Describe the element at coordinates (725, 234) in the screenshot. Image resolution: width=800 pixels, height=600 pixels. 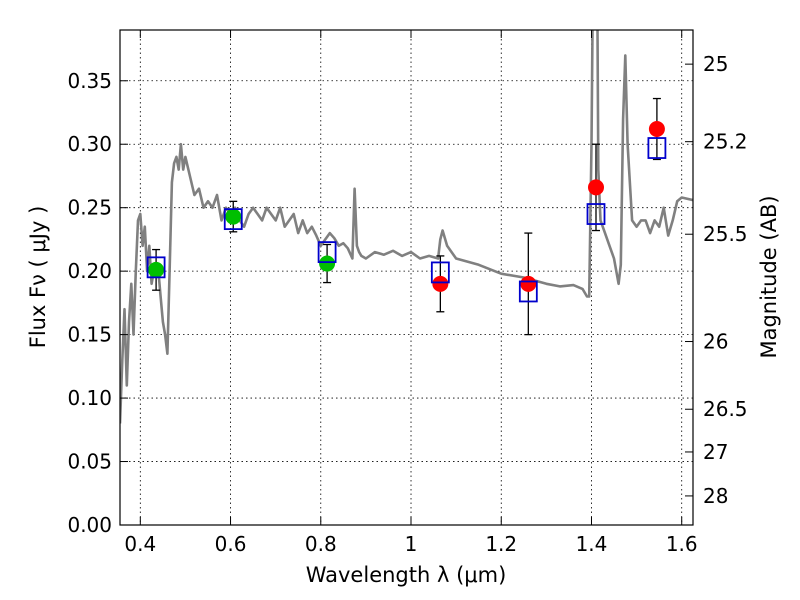
I see `mag-tick-label: 25.5` at that location.